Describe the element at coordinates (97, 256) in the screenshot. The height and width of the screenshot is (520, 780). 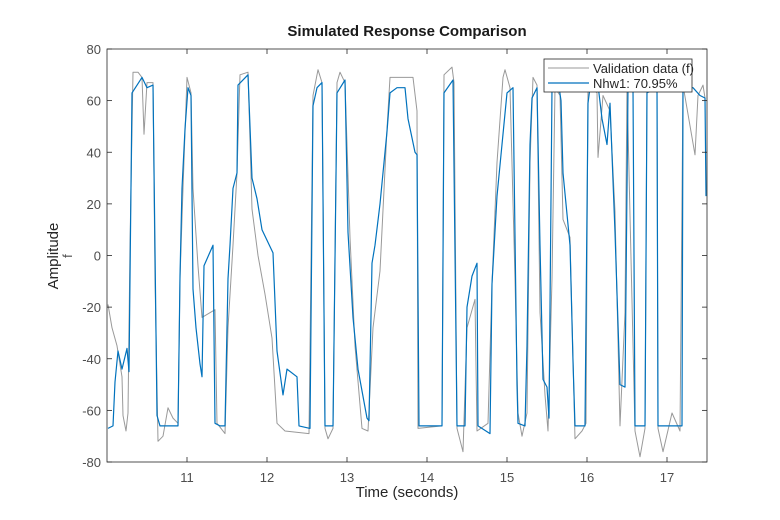
I see `y-tick-label: 0` at that location.